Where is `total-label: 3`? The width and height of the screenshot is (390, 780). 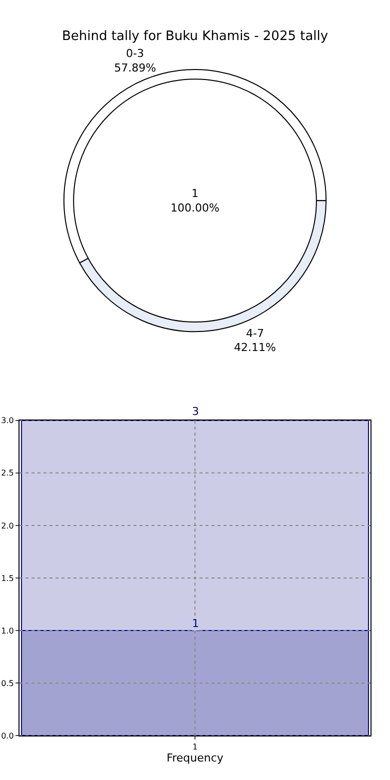 total-label: 3 is located at coordinates (195, 411).